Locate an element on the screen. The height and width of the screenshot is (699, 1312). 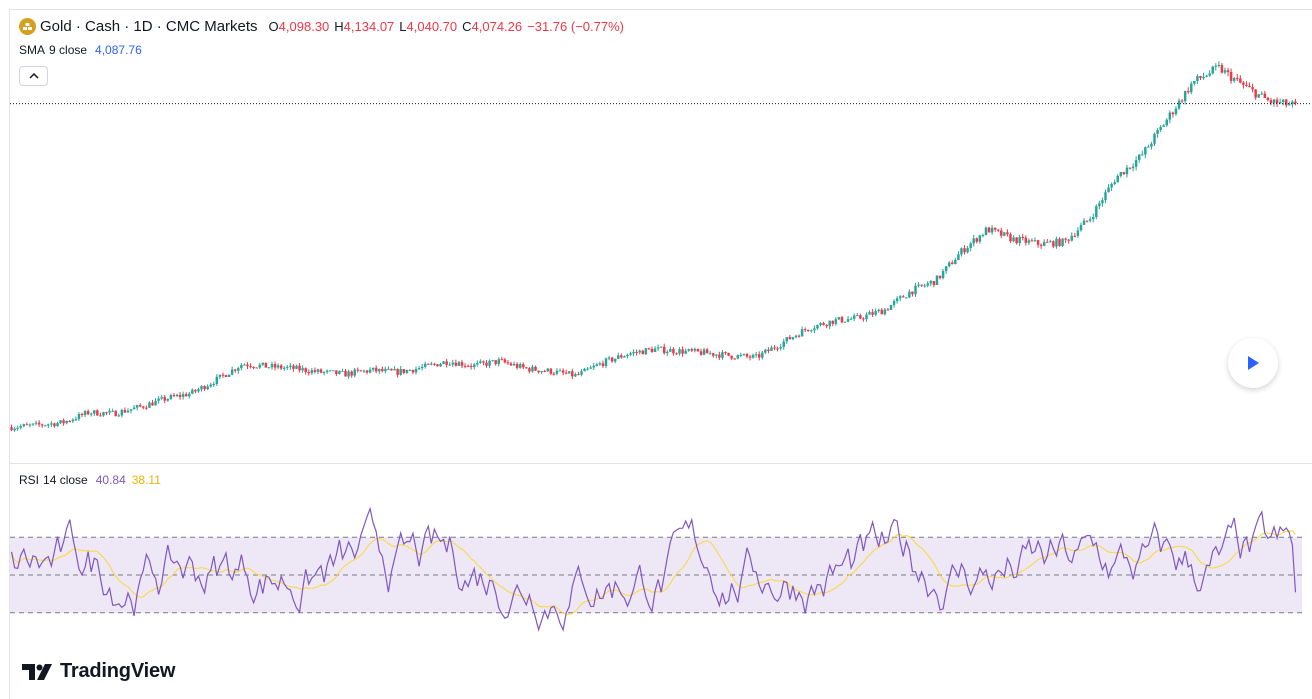
symbol-title: Gold · Cash · 1D · CMC Markets is located at coordinates (149, 26).